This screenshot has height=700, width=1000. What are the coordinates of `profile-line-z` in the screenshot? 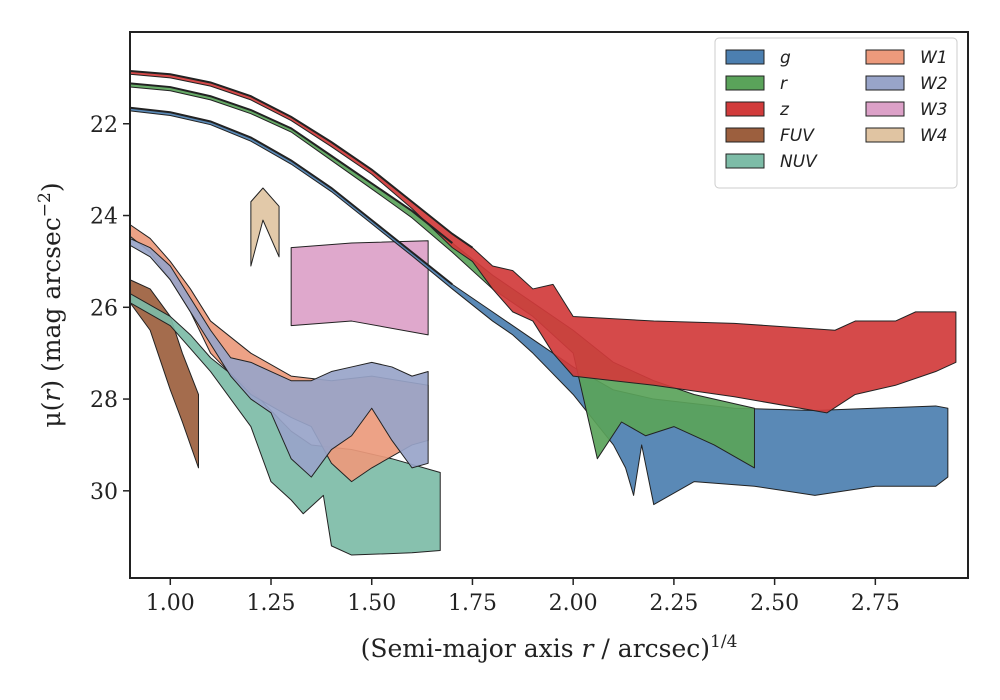 It's located at (302, 159).